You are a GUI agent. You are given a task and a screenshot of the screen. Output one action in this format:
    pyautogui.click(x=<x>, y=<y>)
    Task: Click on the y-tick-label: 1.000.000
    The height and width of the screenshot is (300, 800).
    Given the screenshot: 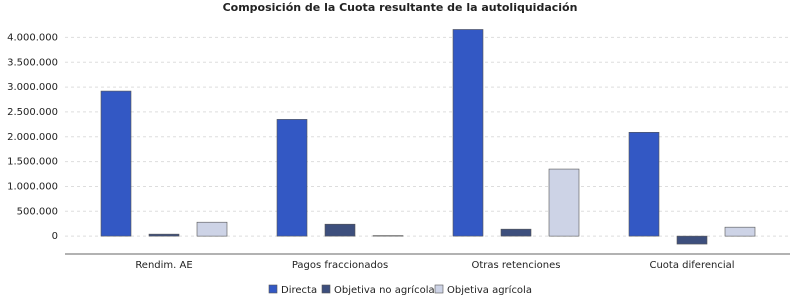 What is the action you would take?
    pyautogui.click(x=32, y=186)
    